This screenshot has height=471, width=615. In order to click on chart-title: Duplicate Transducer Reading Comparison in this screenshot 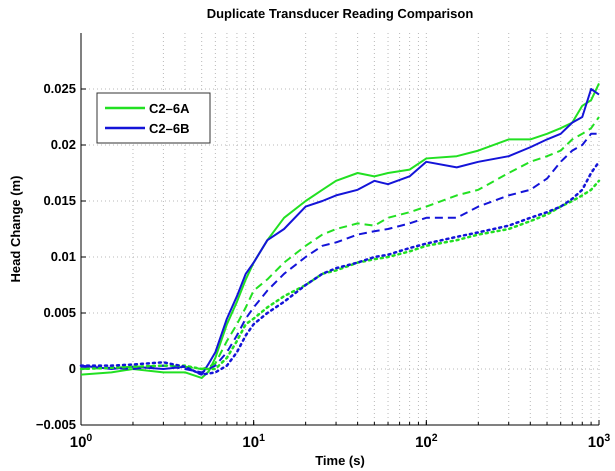, I will do `click(340, 13)`.